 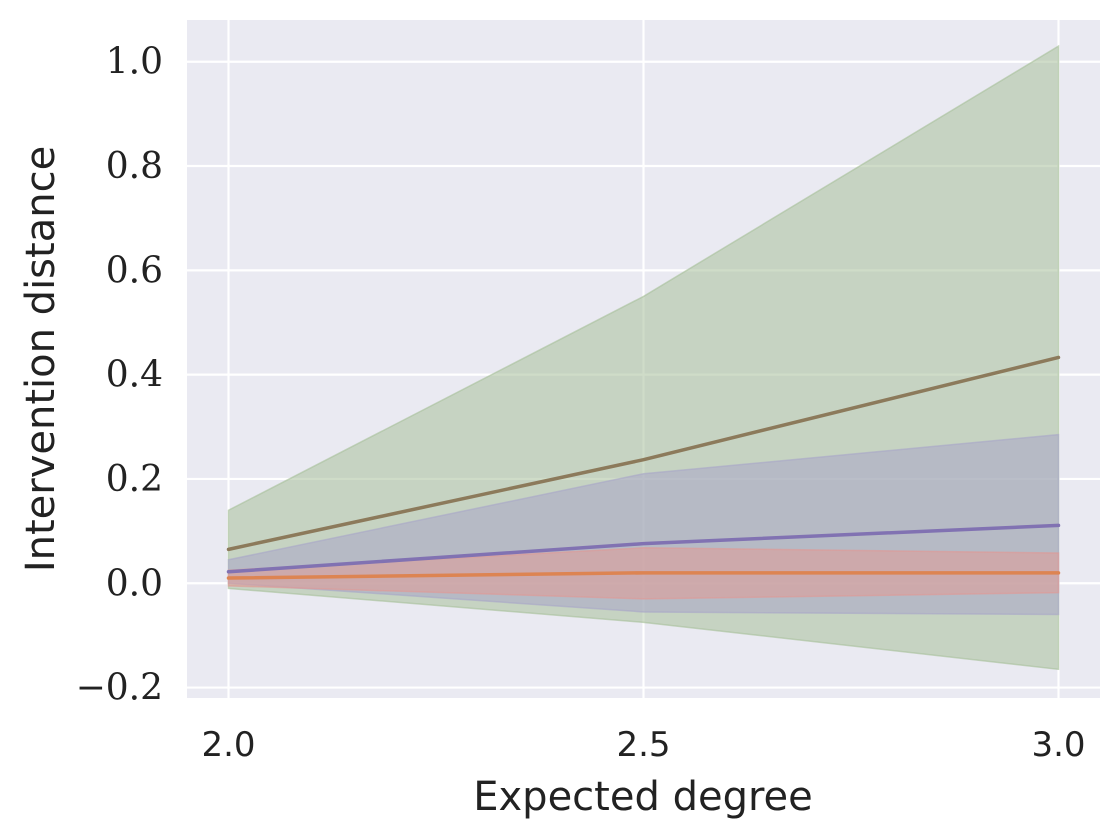 I want to click on x-tick-label: 2.5, so click(x=643, y=745).